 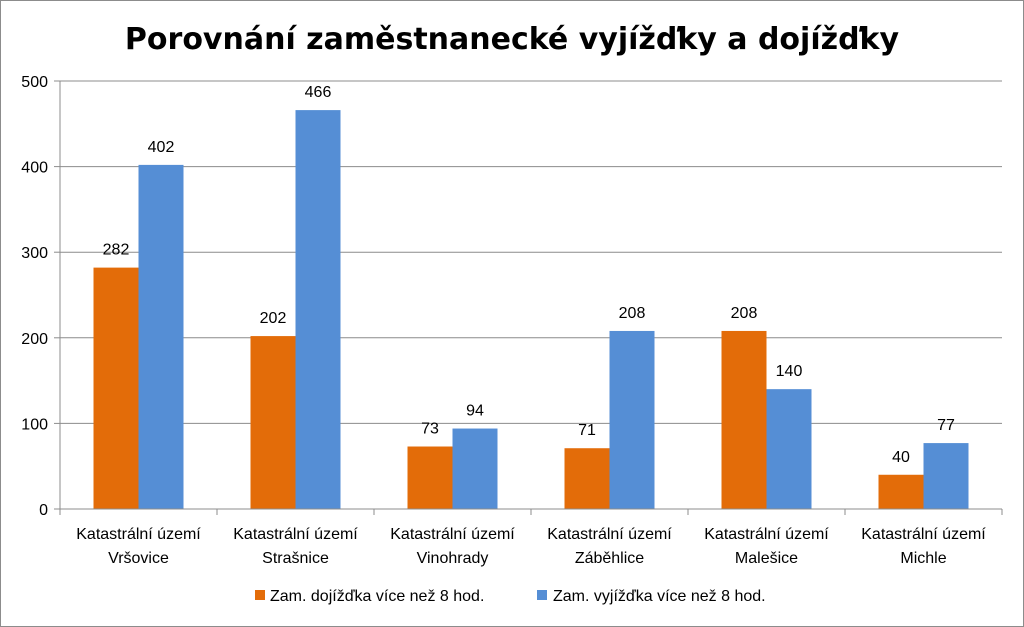 What do you see at coordinates (40, 296) in the screenshot?
I see `y-axis-ticks: 0 100 200 300 400 500` at bounding box center [40, 296].